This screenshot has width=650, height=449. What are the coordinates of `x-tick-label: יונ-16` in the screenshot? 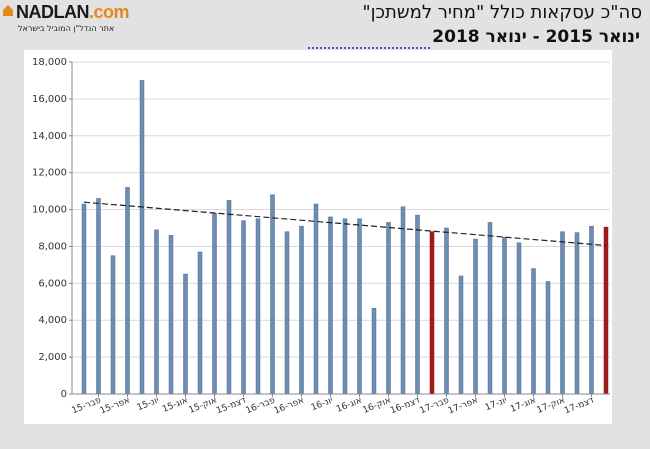 It's located at (322, 405).